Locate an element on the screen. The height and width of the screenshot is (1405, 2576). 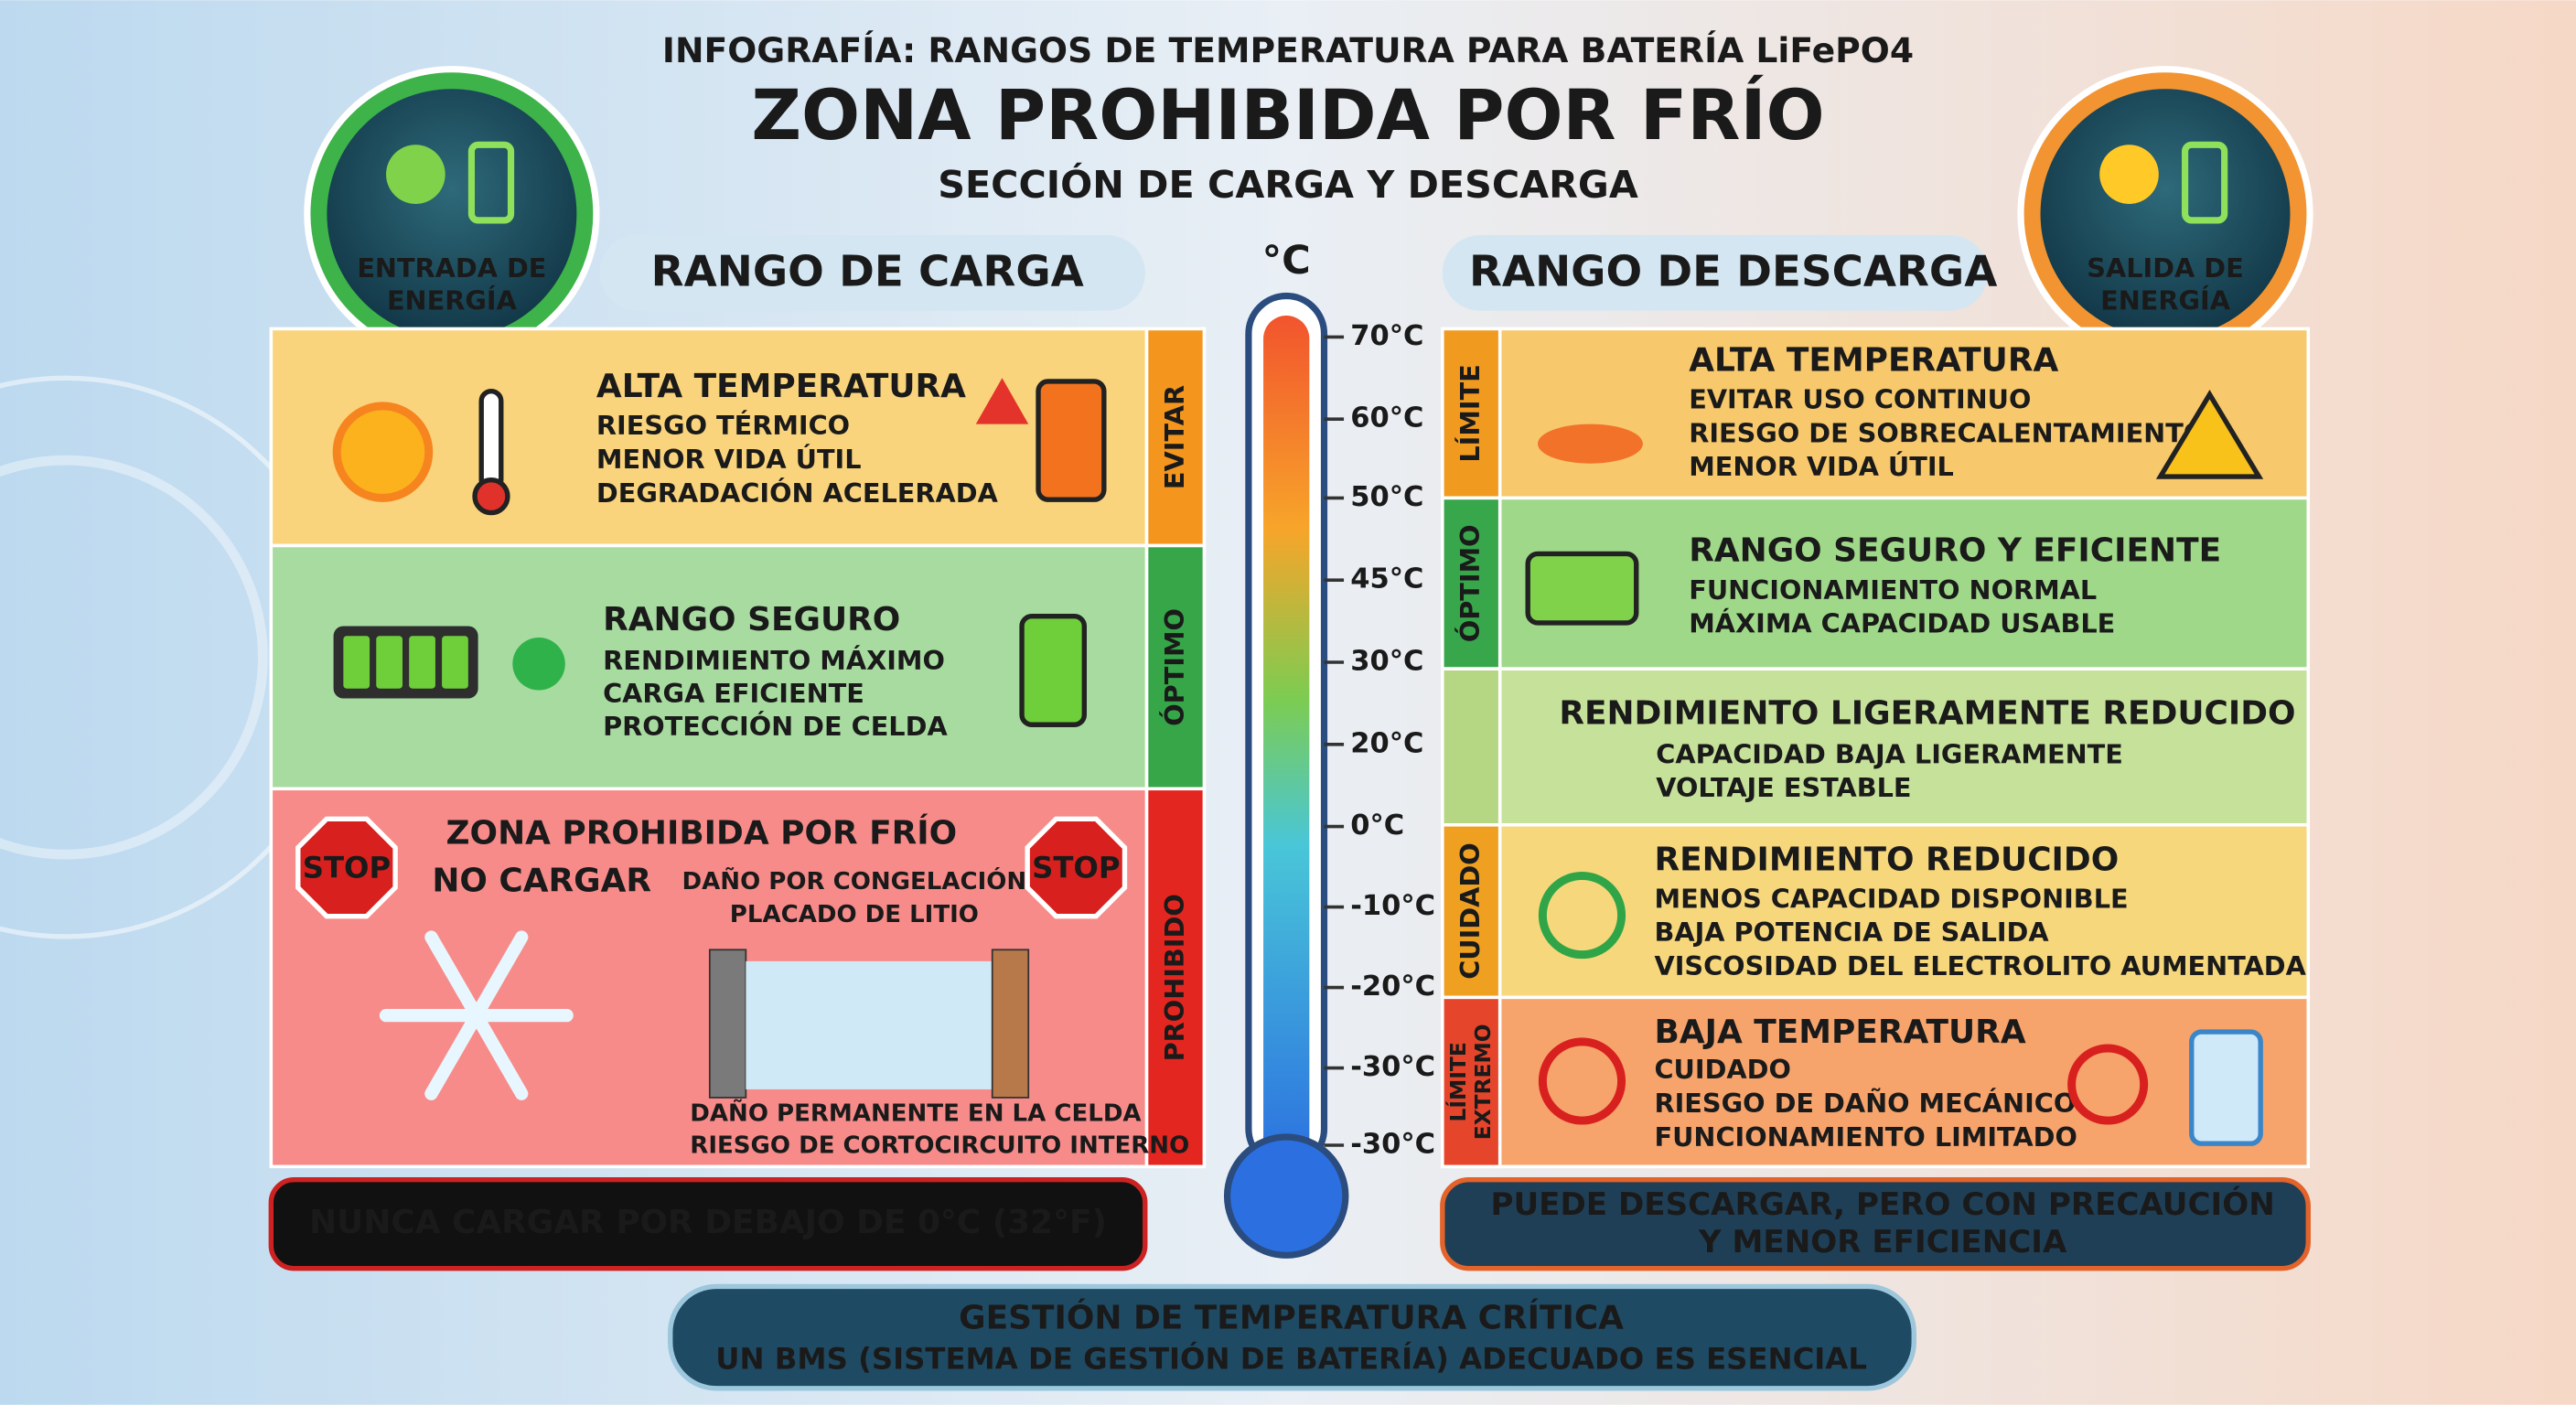
row-text: MENOS CAPACIDAD DISPONIBLE is located at coordinates (1891, 898).